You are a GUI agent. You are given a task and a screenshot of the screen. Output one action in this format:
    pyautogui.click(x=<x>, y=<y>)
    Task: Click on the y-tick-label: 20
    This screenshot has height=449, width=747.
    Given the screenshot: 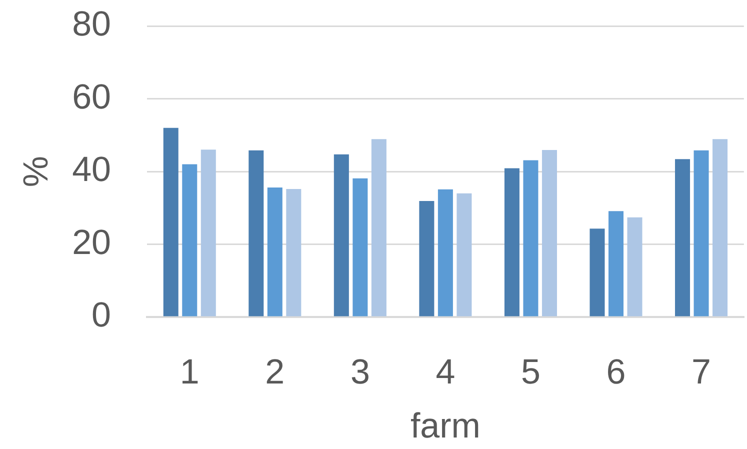 What is the action you would take?
    pyautogui.click(x=91, y=242)
    